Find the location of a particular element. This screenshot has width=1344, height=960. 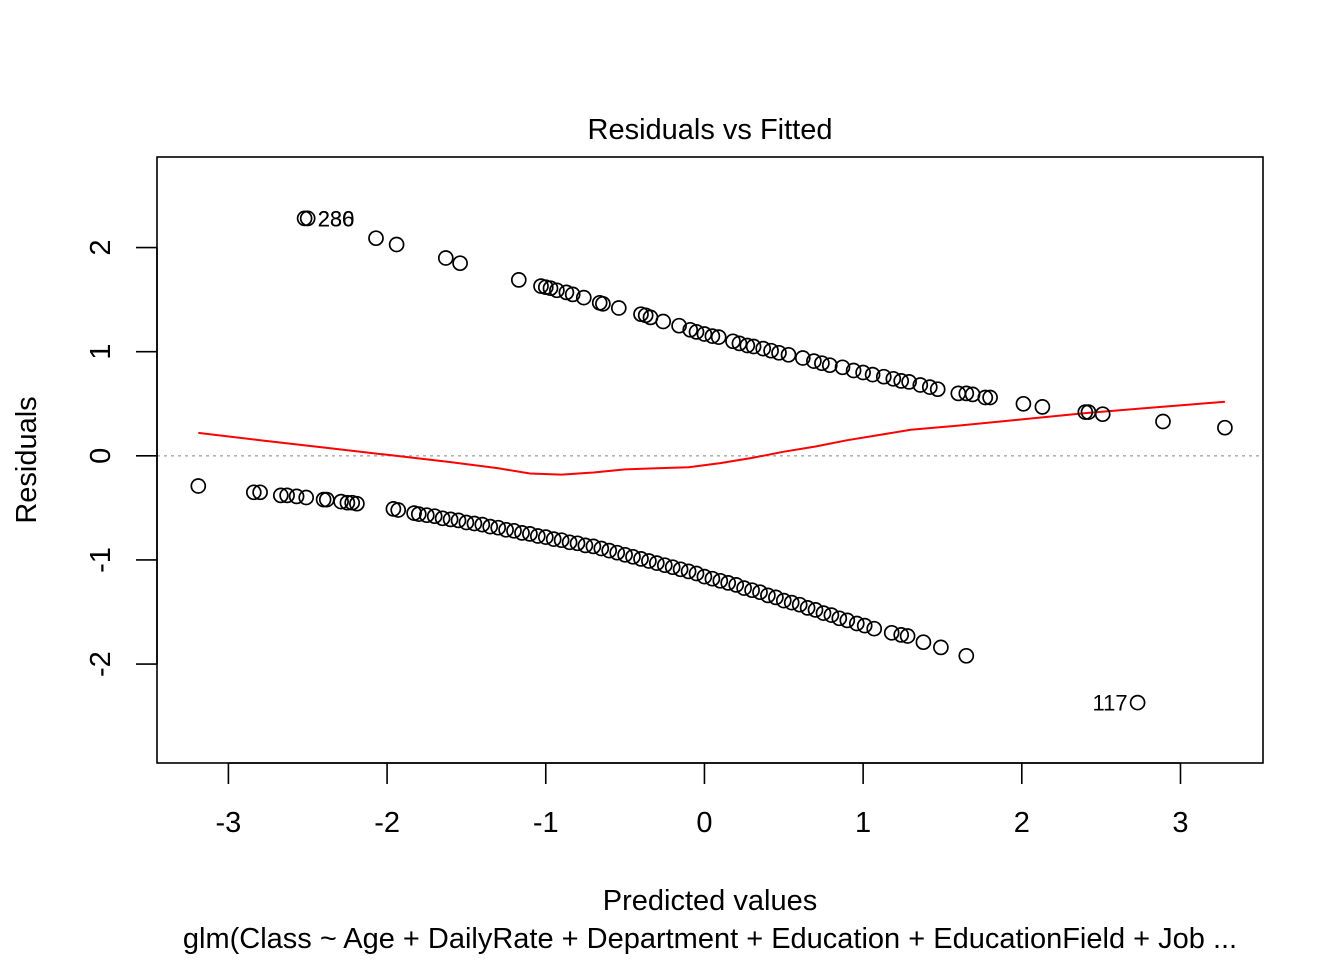

y-tick-label: 2 is located at coordinates (101, 248).